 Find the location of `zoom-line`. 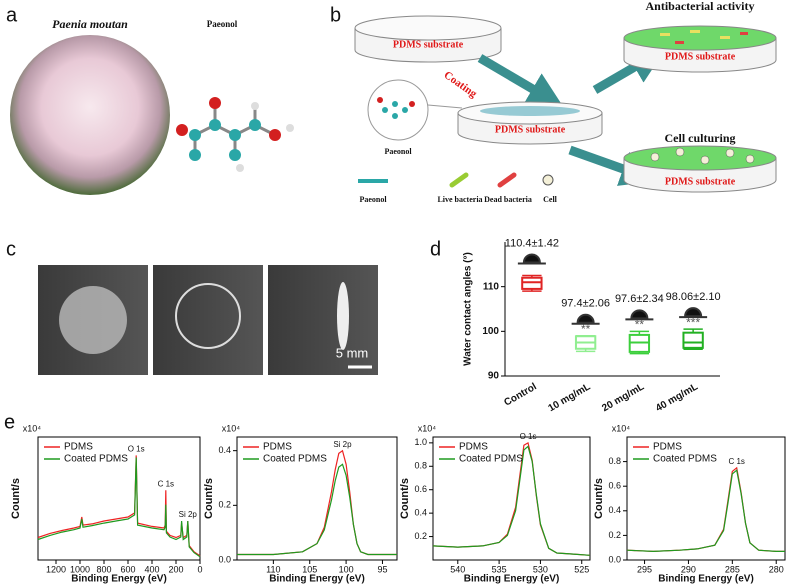

zoom-line is located at coordinates (445, 106).